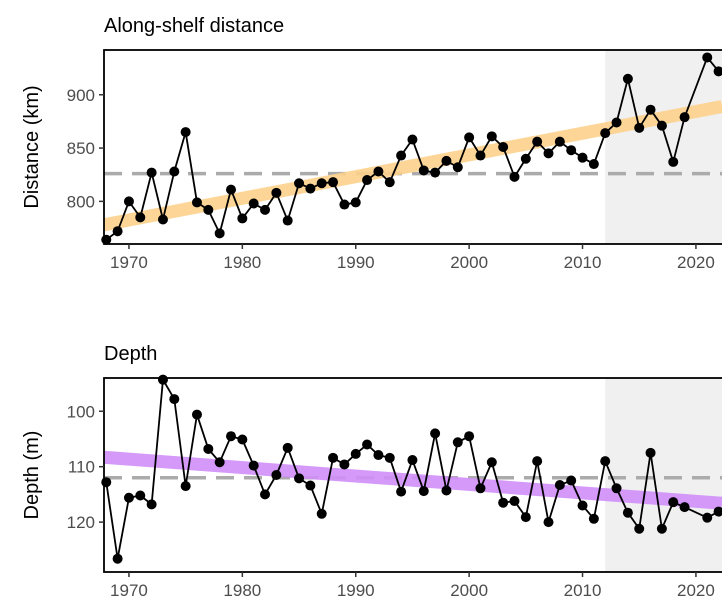  Describe the element at coordinates (81, 467) in the screenshot. I see `y-tick-label: 110` at that location.